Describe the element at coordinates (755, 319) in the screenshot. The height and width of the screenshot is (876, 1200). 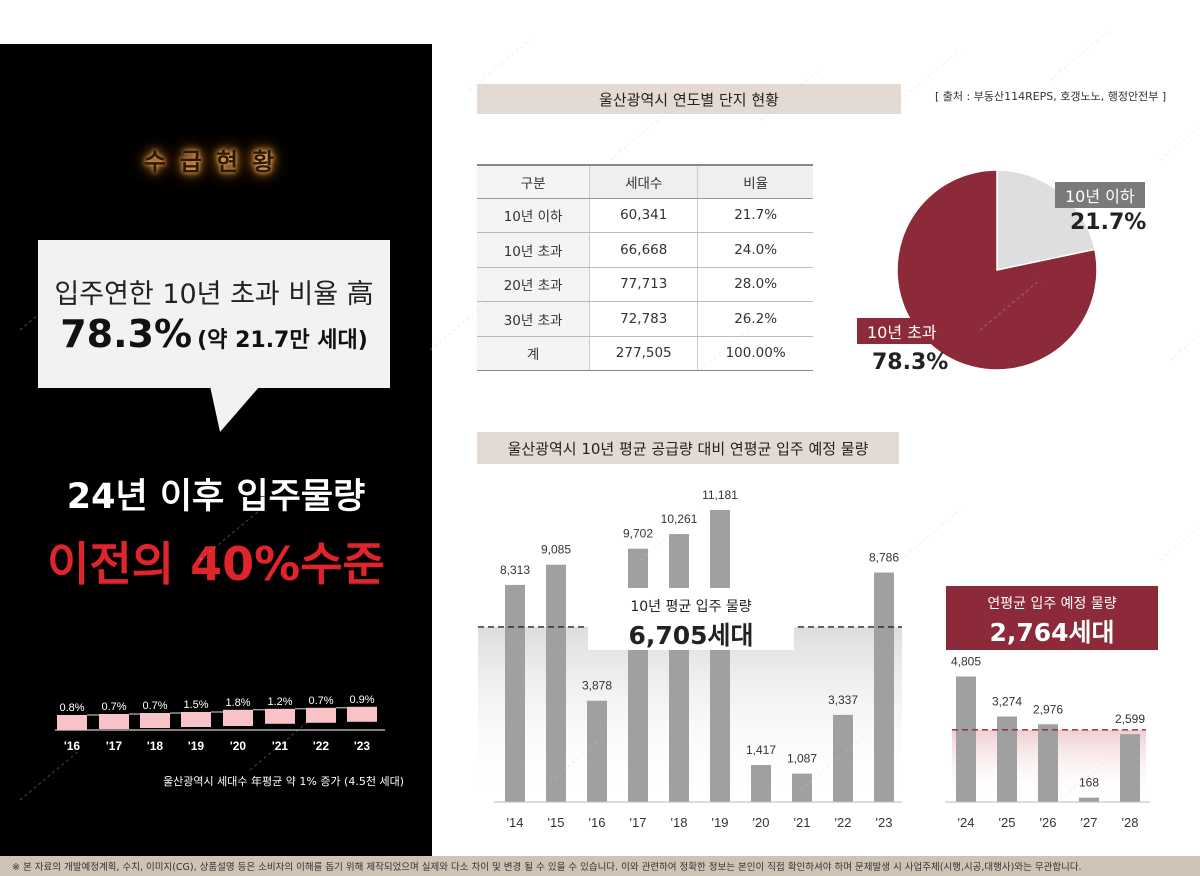
I see `table-cell: 26.2%` at that location.